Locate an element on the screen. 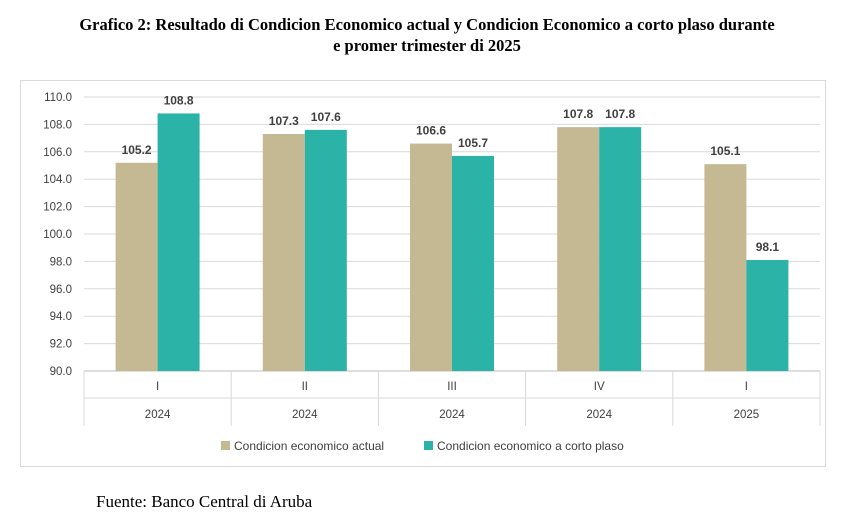 The width and height of the screenshot is (854, 530). x-tick-quarter: II is located at coordinates (305, 387).